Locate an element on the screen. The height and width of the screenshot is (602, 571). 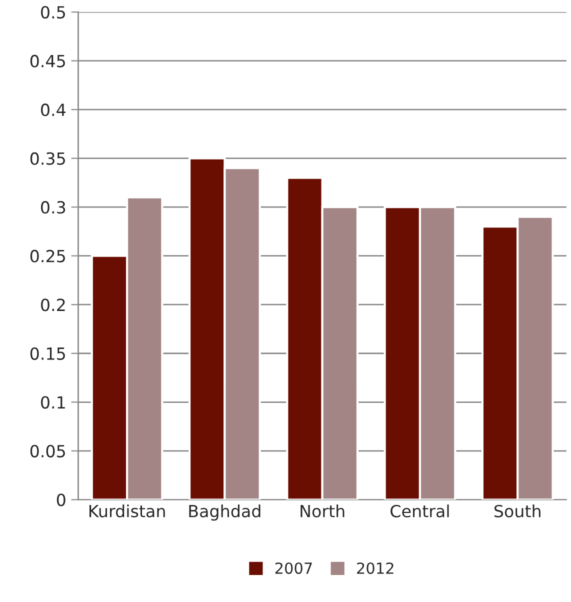
y-tick-label: 0.1 is located at coordinates (53, 402).